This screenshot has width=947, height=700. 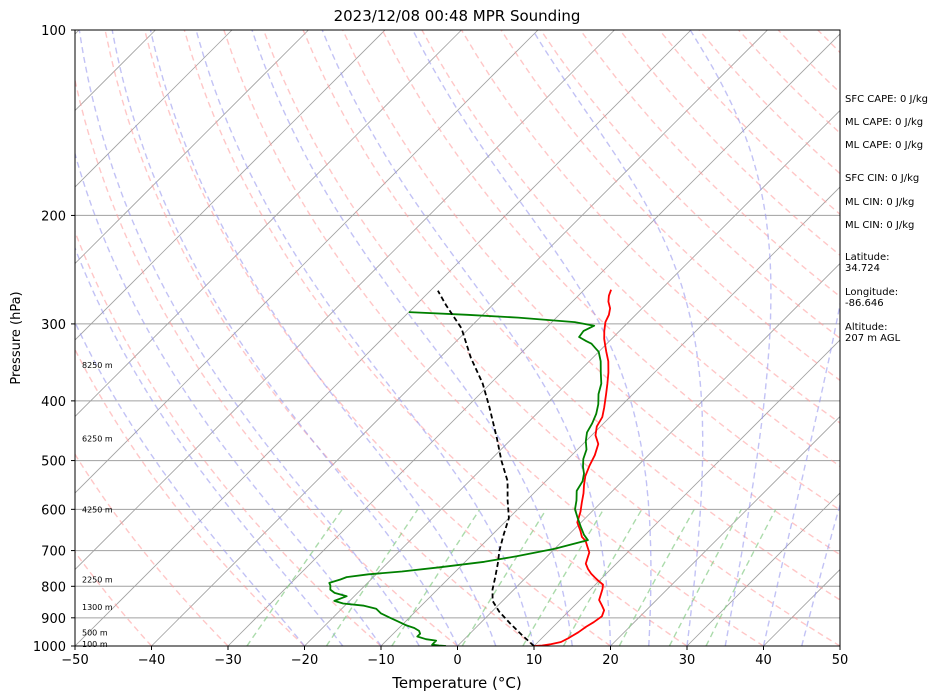 I want to click on y-tick-label: 900, so click(x=53, y=619).